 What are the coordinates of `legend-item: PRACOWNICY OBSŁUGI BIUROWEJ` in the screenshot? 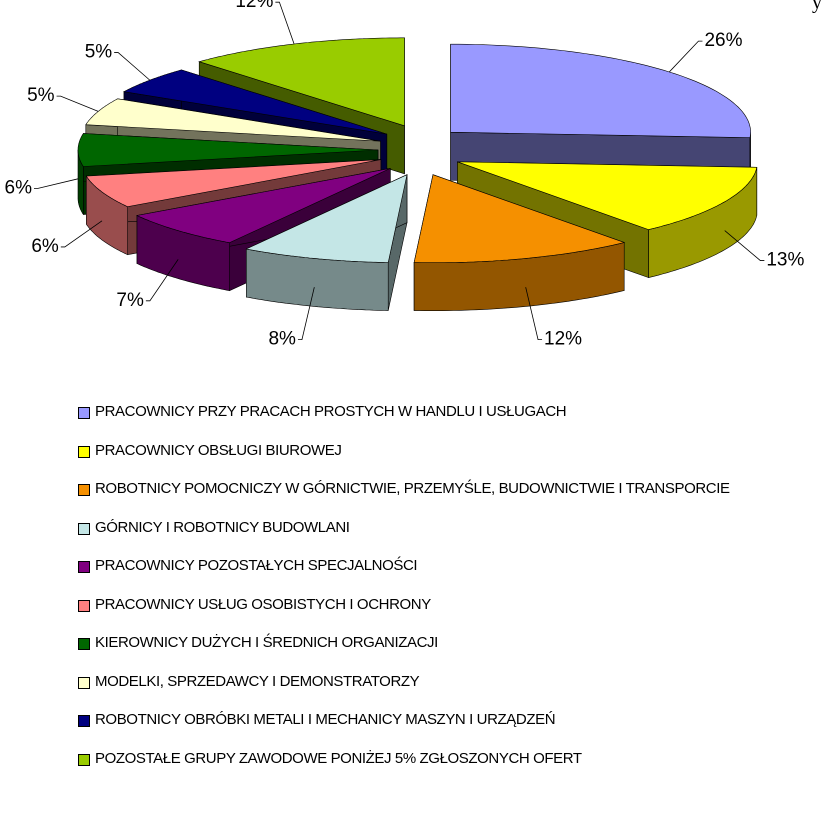 It's located at (448, 462).